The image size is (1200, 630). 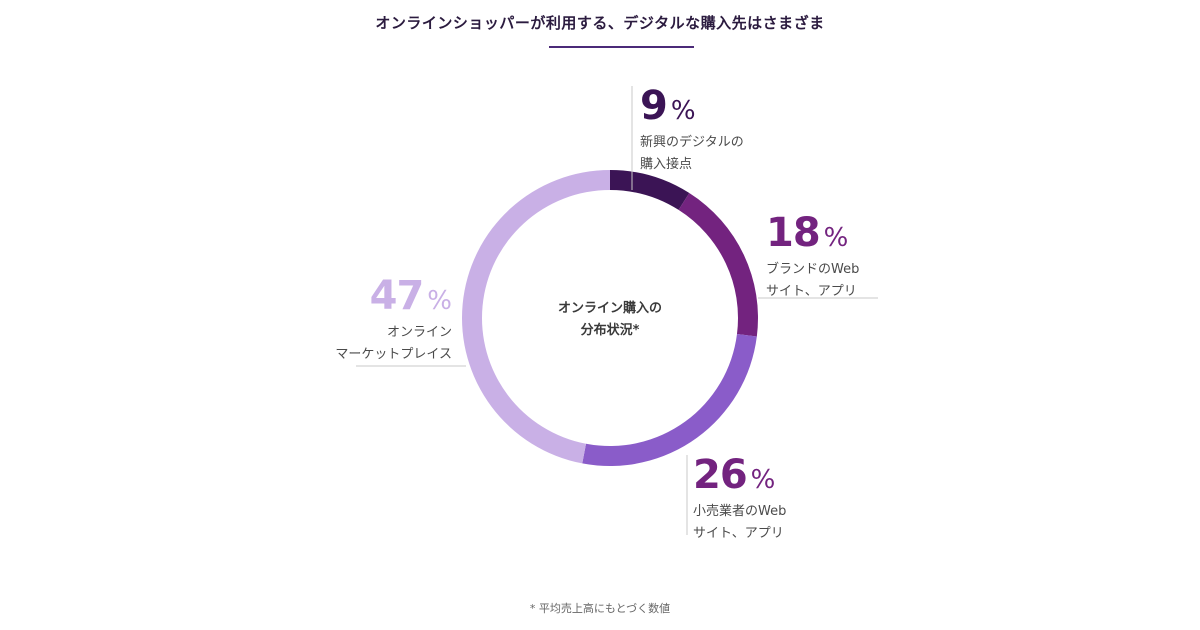 What do you see at coordinates (739, 499) in the screenshot?
I see `callout-retailer-sites: 26% 小売業者のWeb サイト、アプリ` at bounding box center [739, 499].